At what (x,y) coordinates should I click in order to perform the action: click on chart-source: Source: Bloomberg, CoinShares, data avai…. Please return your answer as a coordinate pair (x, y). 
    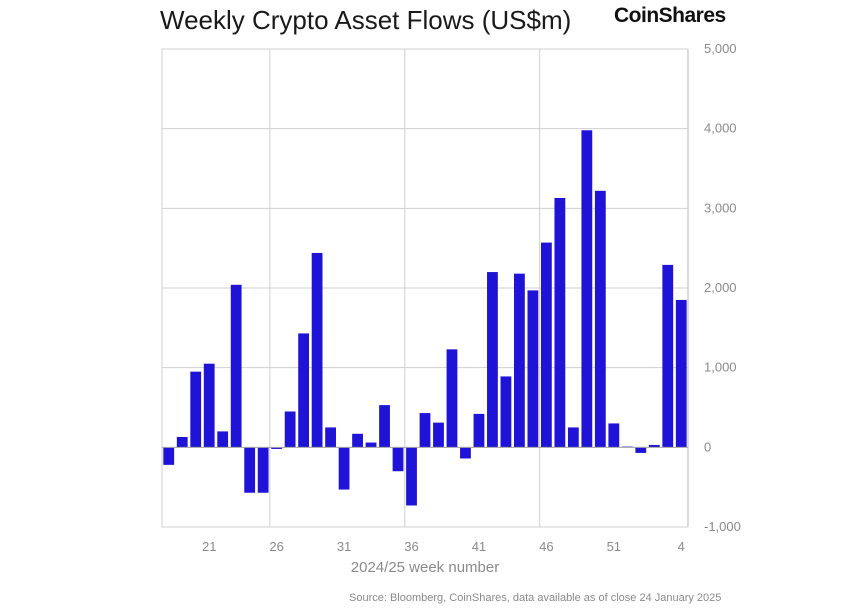
    Looking at the image, I should click on (535, 598).